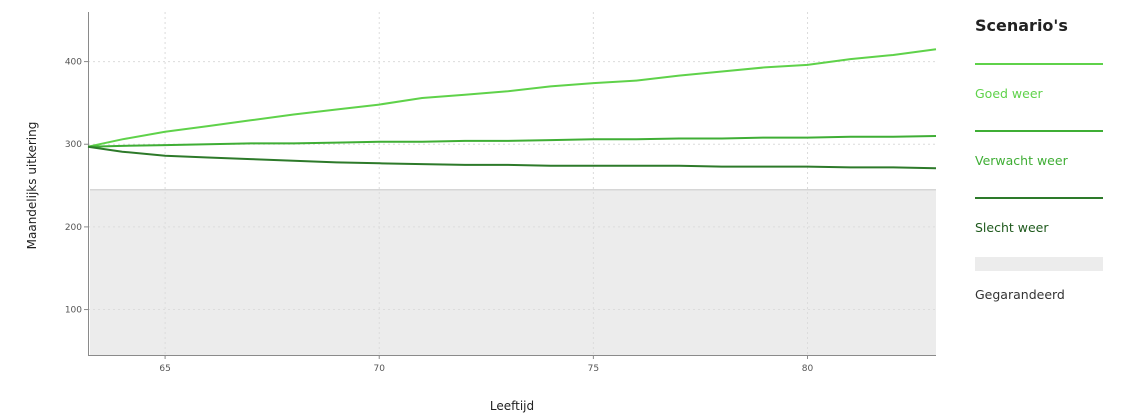  Describe the element at coordinates (73, 145) in the screenshot. I see `y-tick-label-300: 300` at that location.